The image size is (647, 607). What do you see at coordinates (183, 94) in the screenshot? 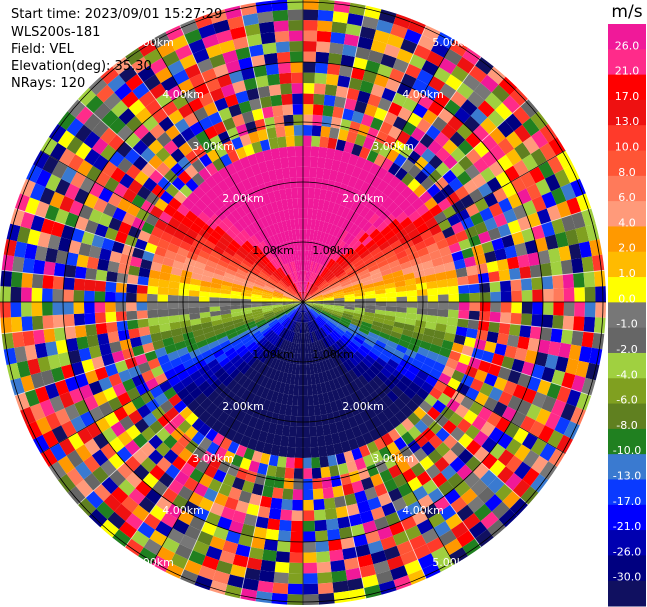
I see `range-ring-label: 4.00km` at bounding box center [183, 94].